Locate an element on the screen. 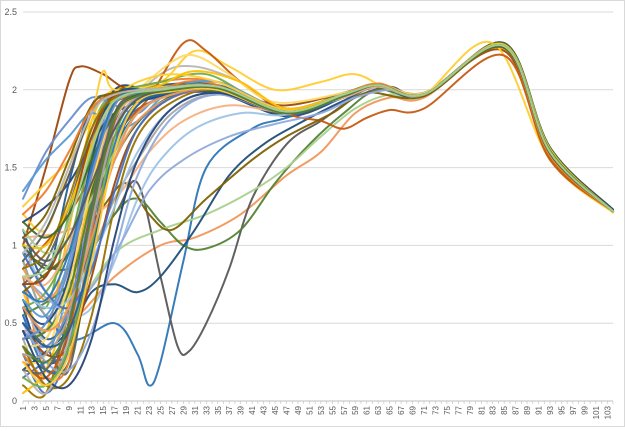  x-tick-label: 69 is located at coordinates (413, 409).